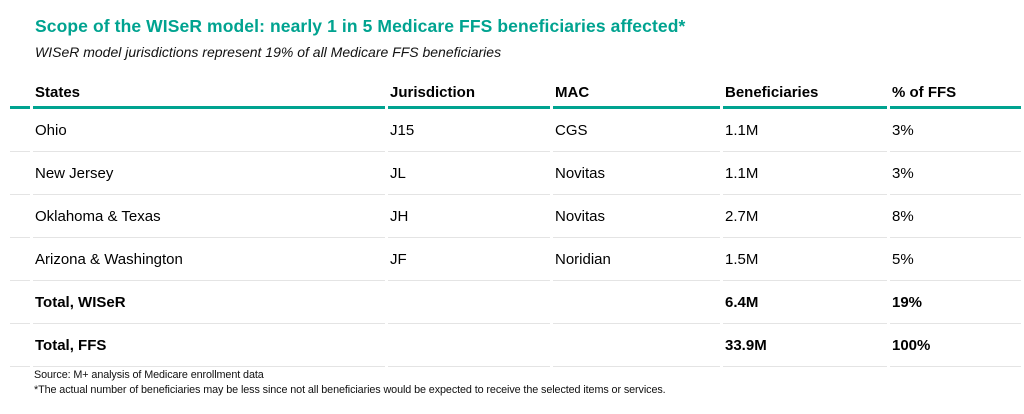 This screenshot has height=414, width=1024. I want to click on cell-jurisdiction: JL, so click(469, 173).